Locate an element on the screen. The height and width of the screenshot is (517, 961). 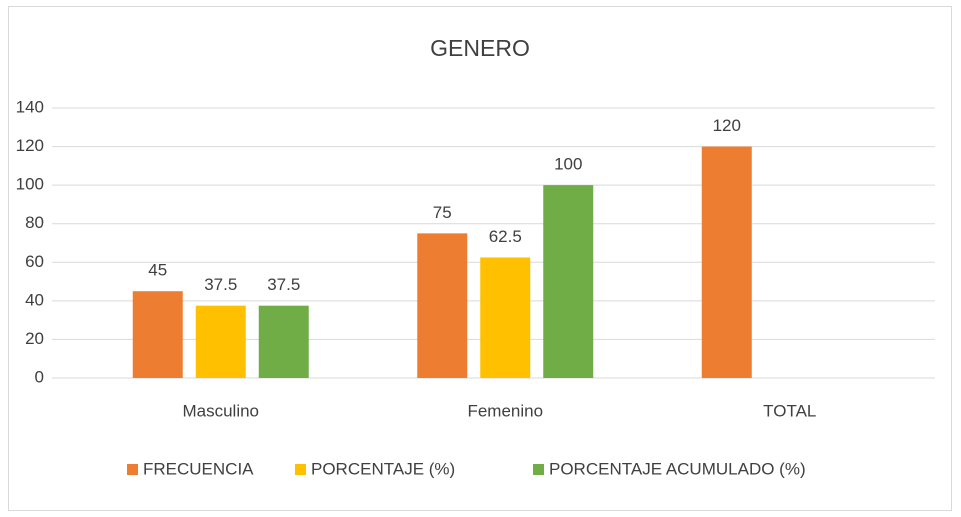
y-tick-label: 80 is located at coordinates (34, 222).